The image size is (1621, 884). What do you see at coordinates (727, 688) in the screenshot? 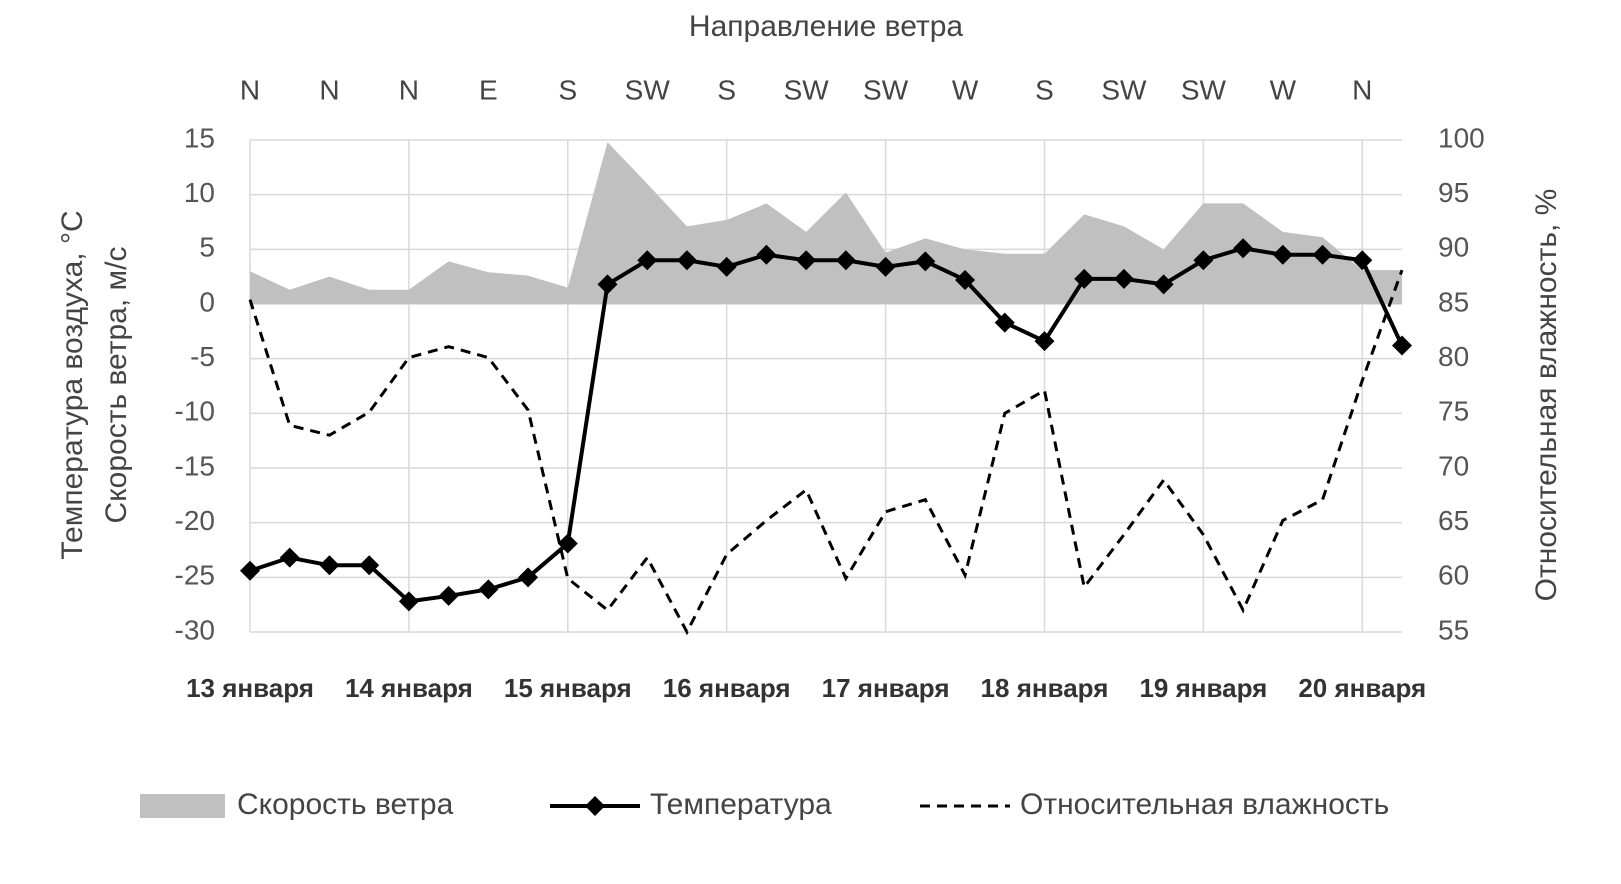
I see `x-tick-label: 16 января` at bounding box center [727, 688].